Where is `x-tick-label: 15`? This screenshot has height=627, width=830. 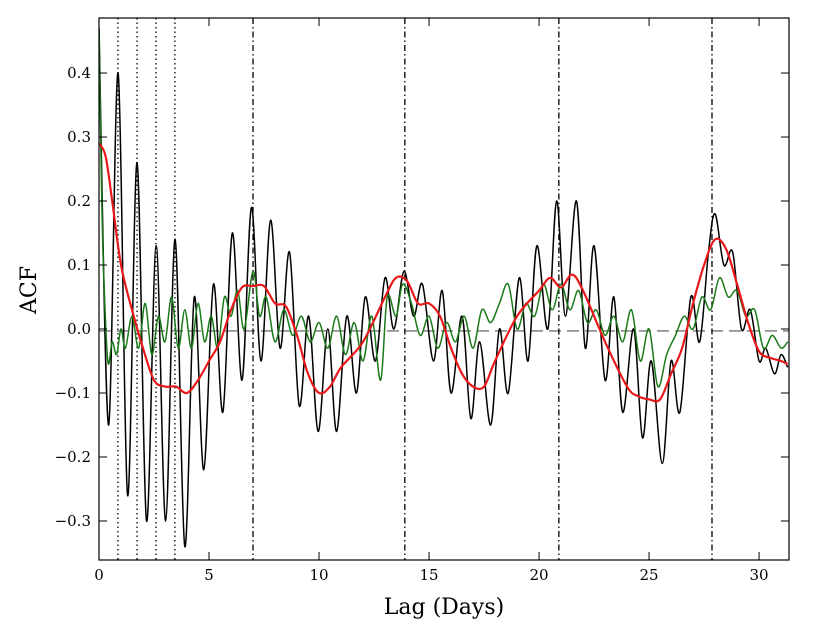
x-tick-label: 15 is located at coordinates (428, 575).